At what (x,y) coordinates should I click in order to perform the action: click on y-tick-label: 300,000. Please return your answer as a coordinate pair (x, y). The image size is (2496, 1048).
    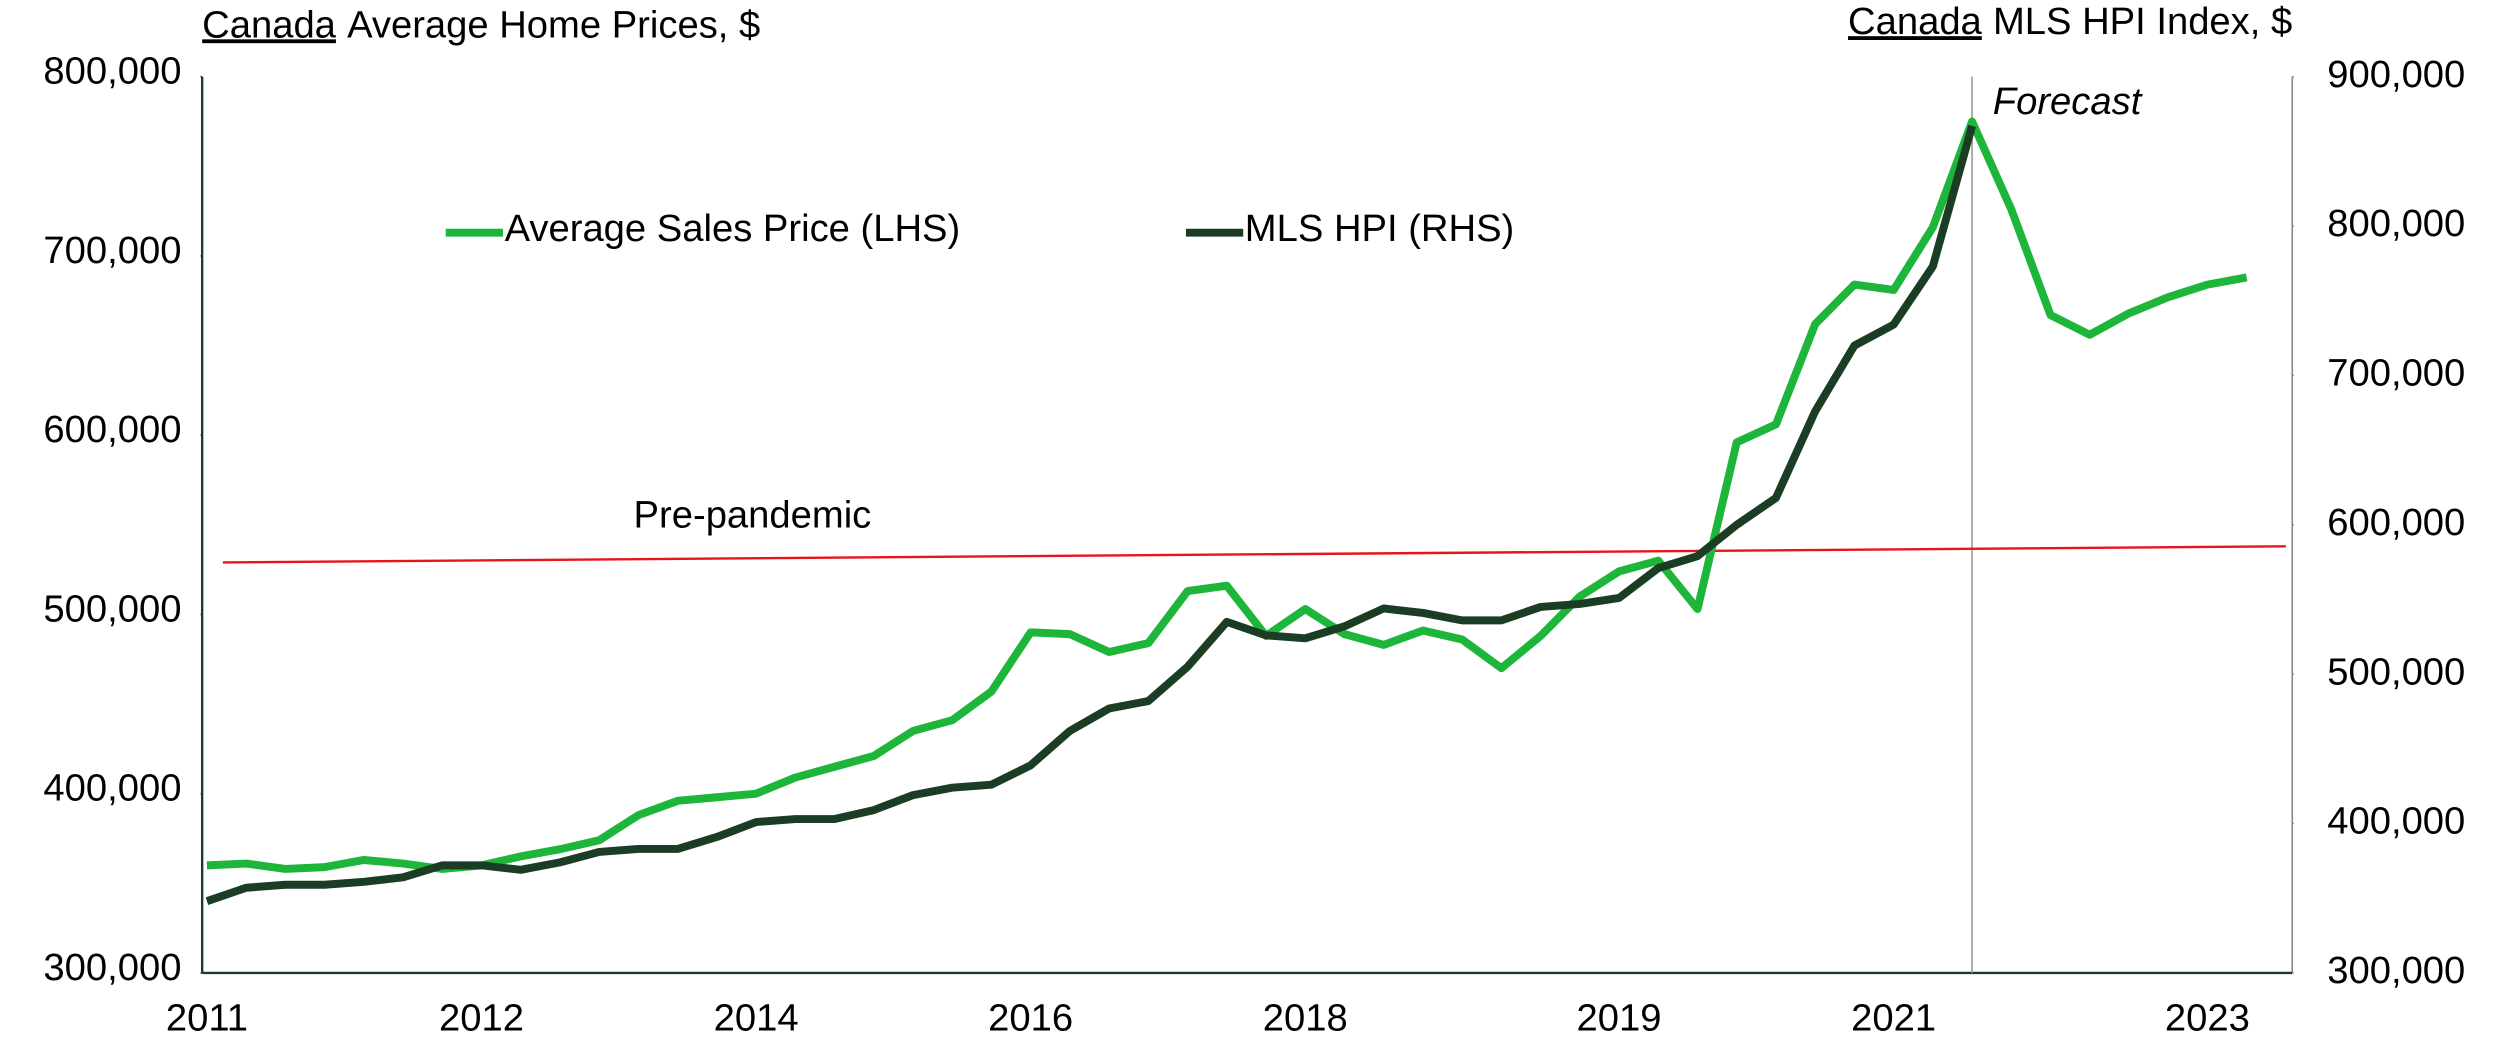
    Looking at the image, I should click on (112, 967).